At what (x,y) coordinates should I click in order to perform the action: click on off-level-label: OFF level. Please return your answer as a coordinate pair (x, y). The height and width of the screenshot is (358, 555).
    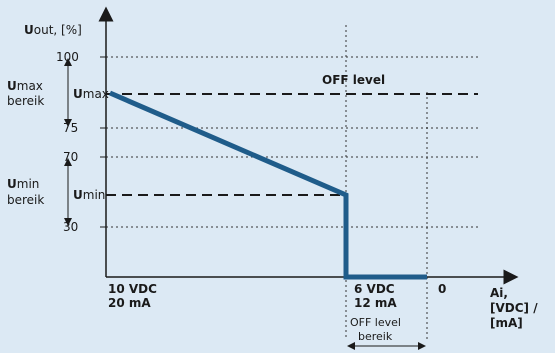
    Looking at the image, I should click on (353, 80).